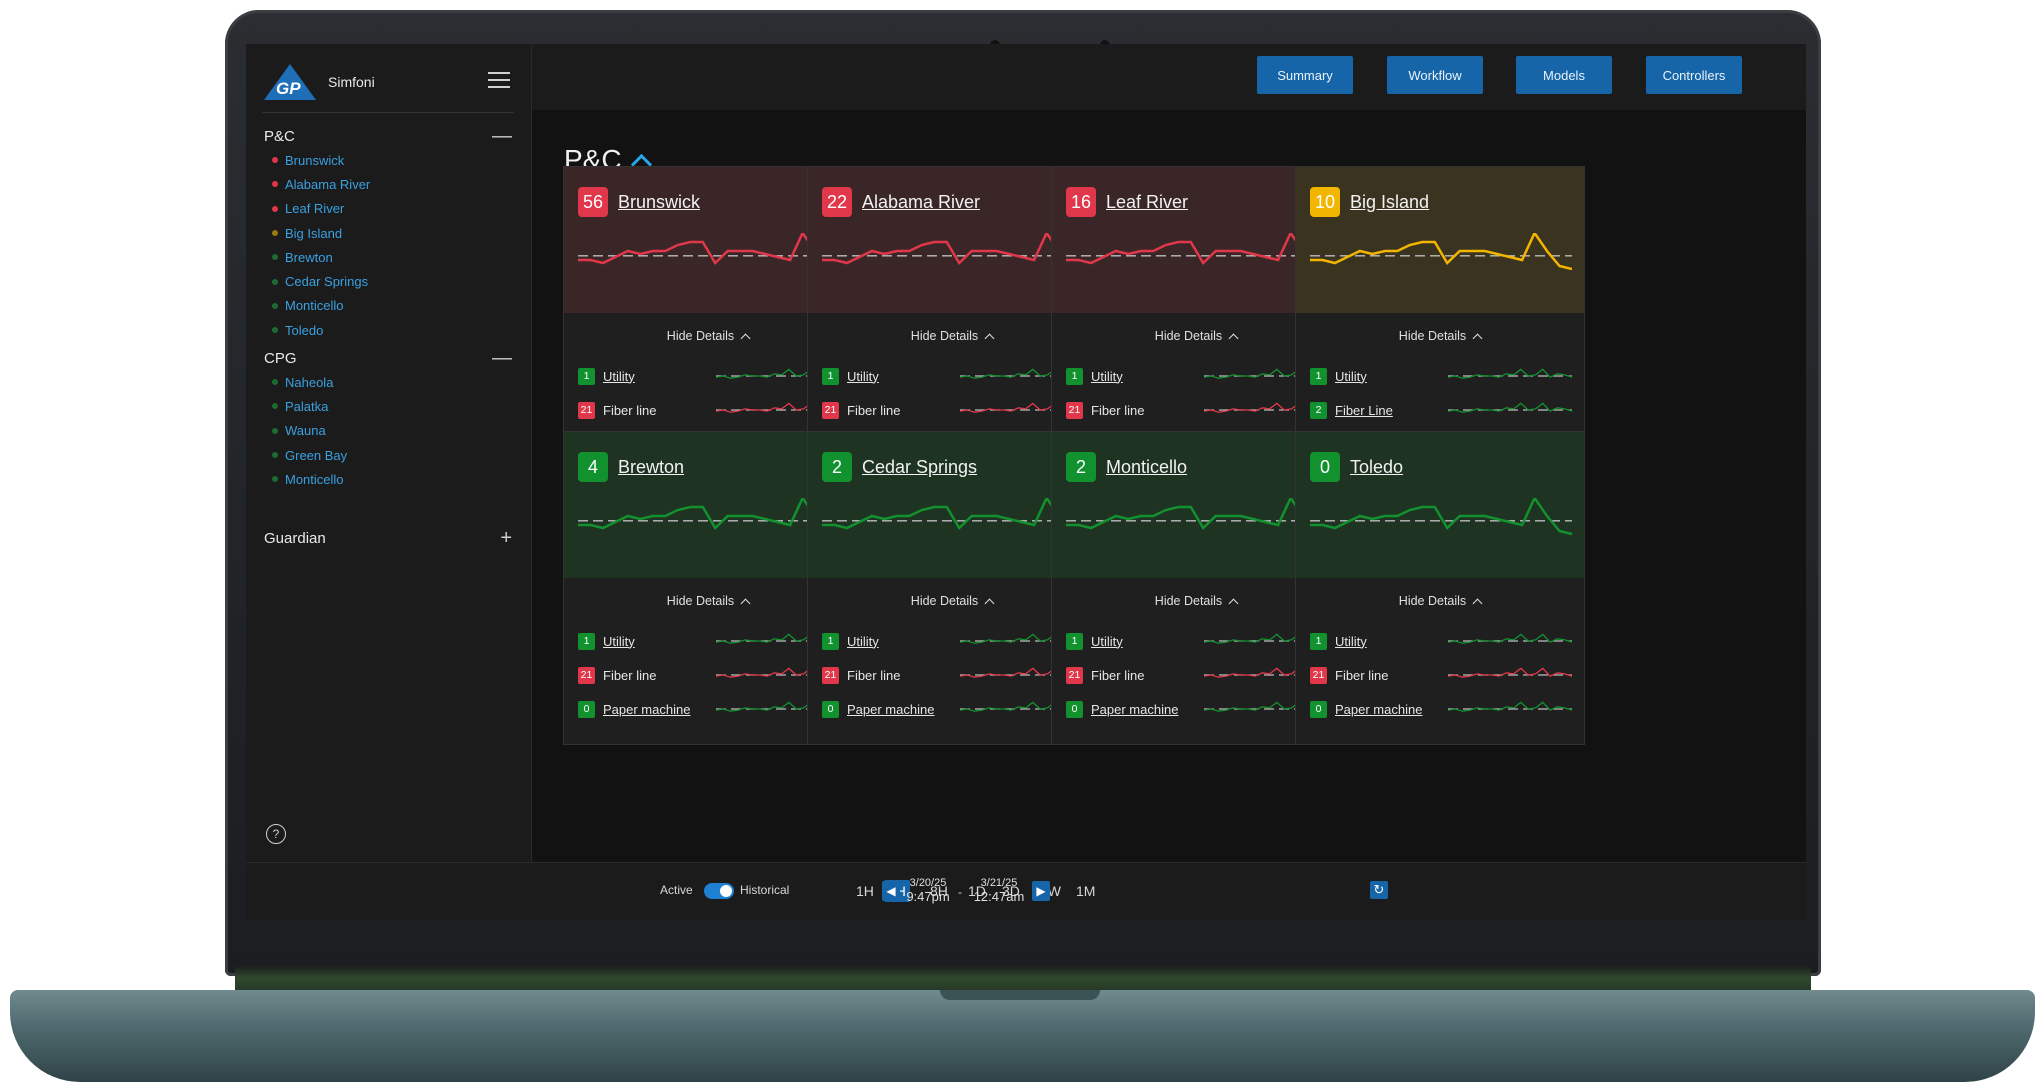 This screenshot has height=1091, width=2041. Describe the element at coordinates (388, 136) in the screenshot. I see `sidebar-group-0: P&C —` at that location.